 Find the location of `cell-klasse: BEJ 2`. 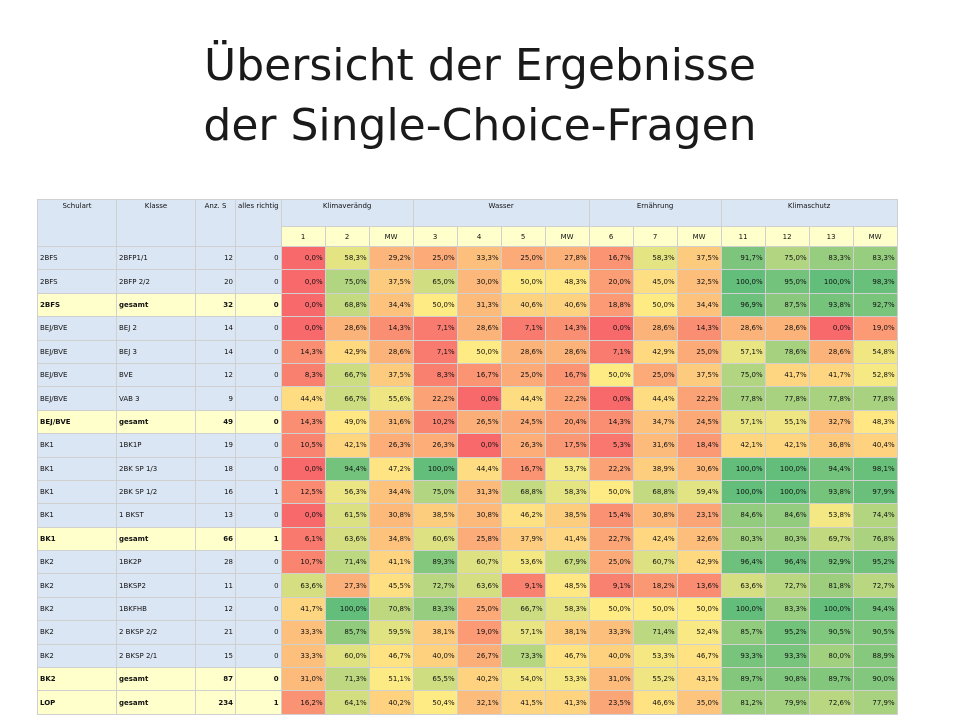

cell-klasse: BEJ 2 is located at coordinates (156, 328).